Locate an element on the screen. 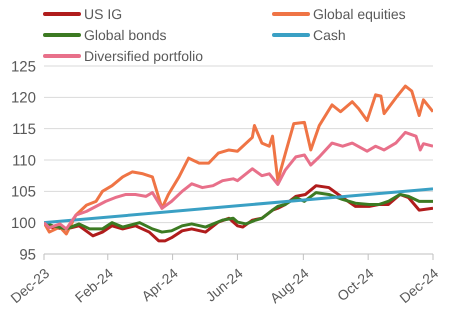 The width and height of the screenshot is (464, 322). legend-label: Global bonds is located at coordinates (125, 34).